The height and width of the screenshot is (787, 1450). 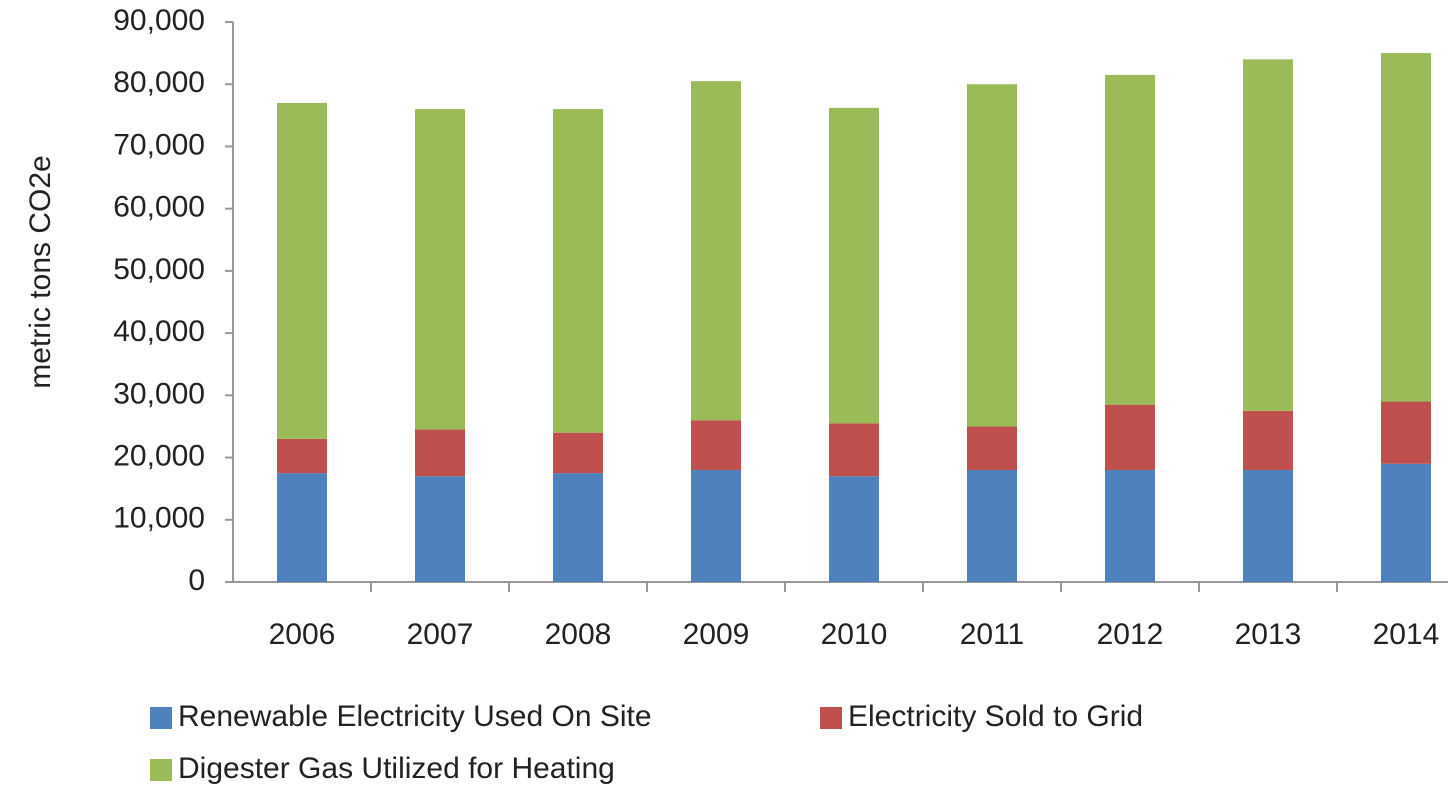 What do you see at coordinates (716, 634) in the screenshot?
I see `x-tick-label: 2009` at bounding box center [716, 634].